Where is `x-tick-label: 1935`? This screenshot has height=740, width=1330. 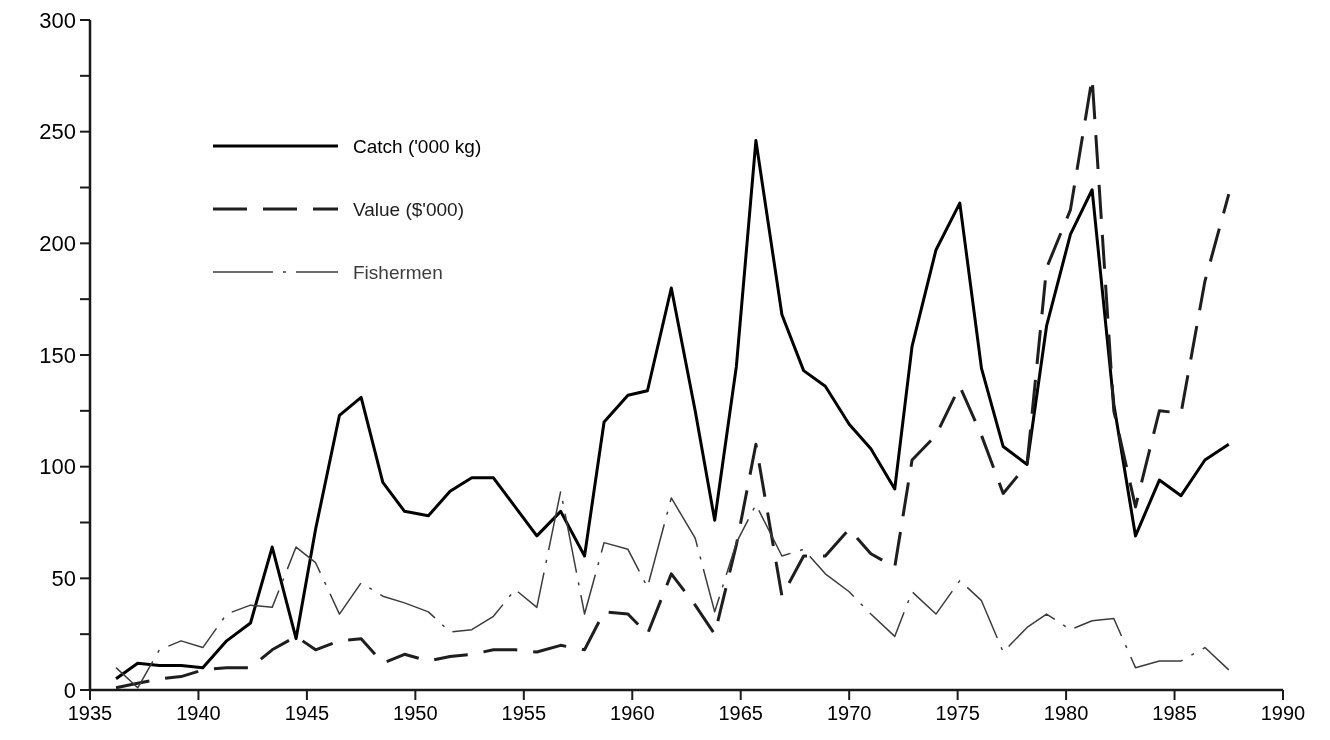 x-tick-label: 1935 is located at coordinates (90, 713).